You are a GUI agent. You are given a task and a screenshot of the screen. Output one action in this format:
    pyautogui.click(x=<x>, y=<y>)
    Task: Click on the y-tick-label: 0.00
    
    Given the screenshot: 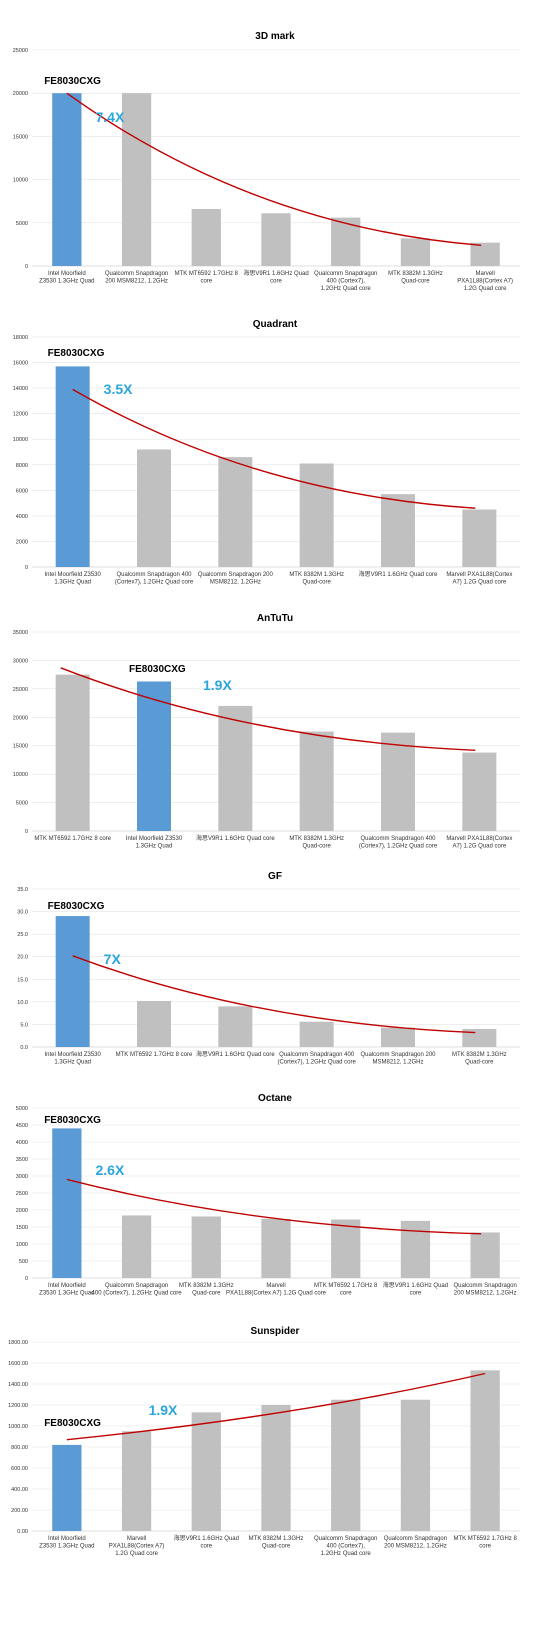 What is the action you would take?
    pyautogui.click(x=22, y=1532)
    